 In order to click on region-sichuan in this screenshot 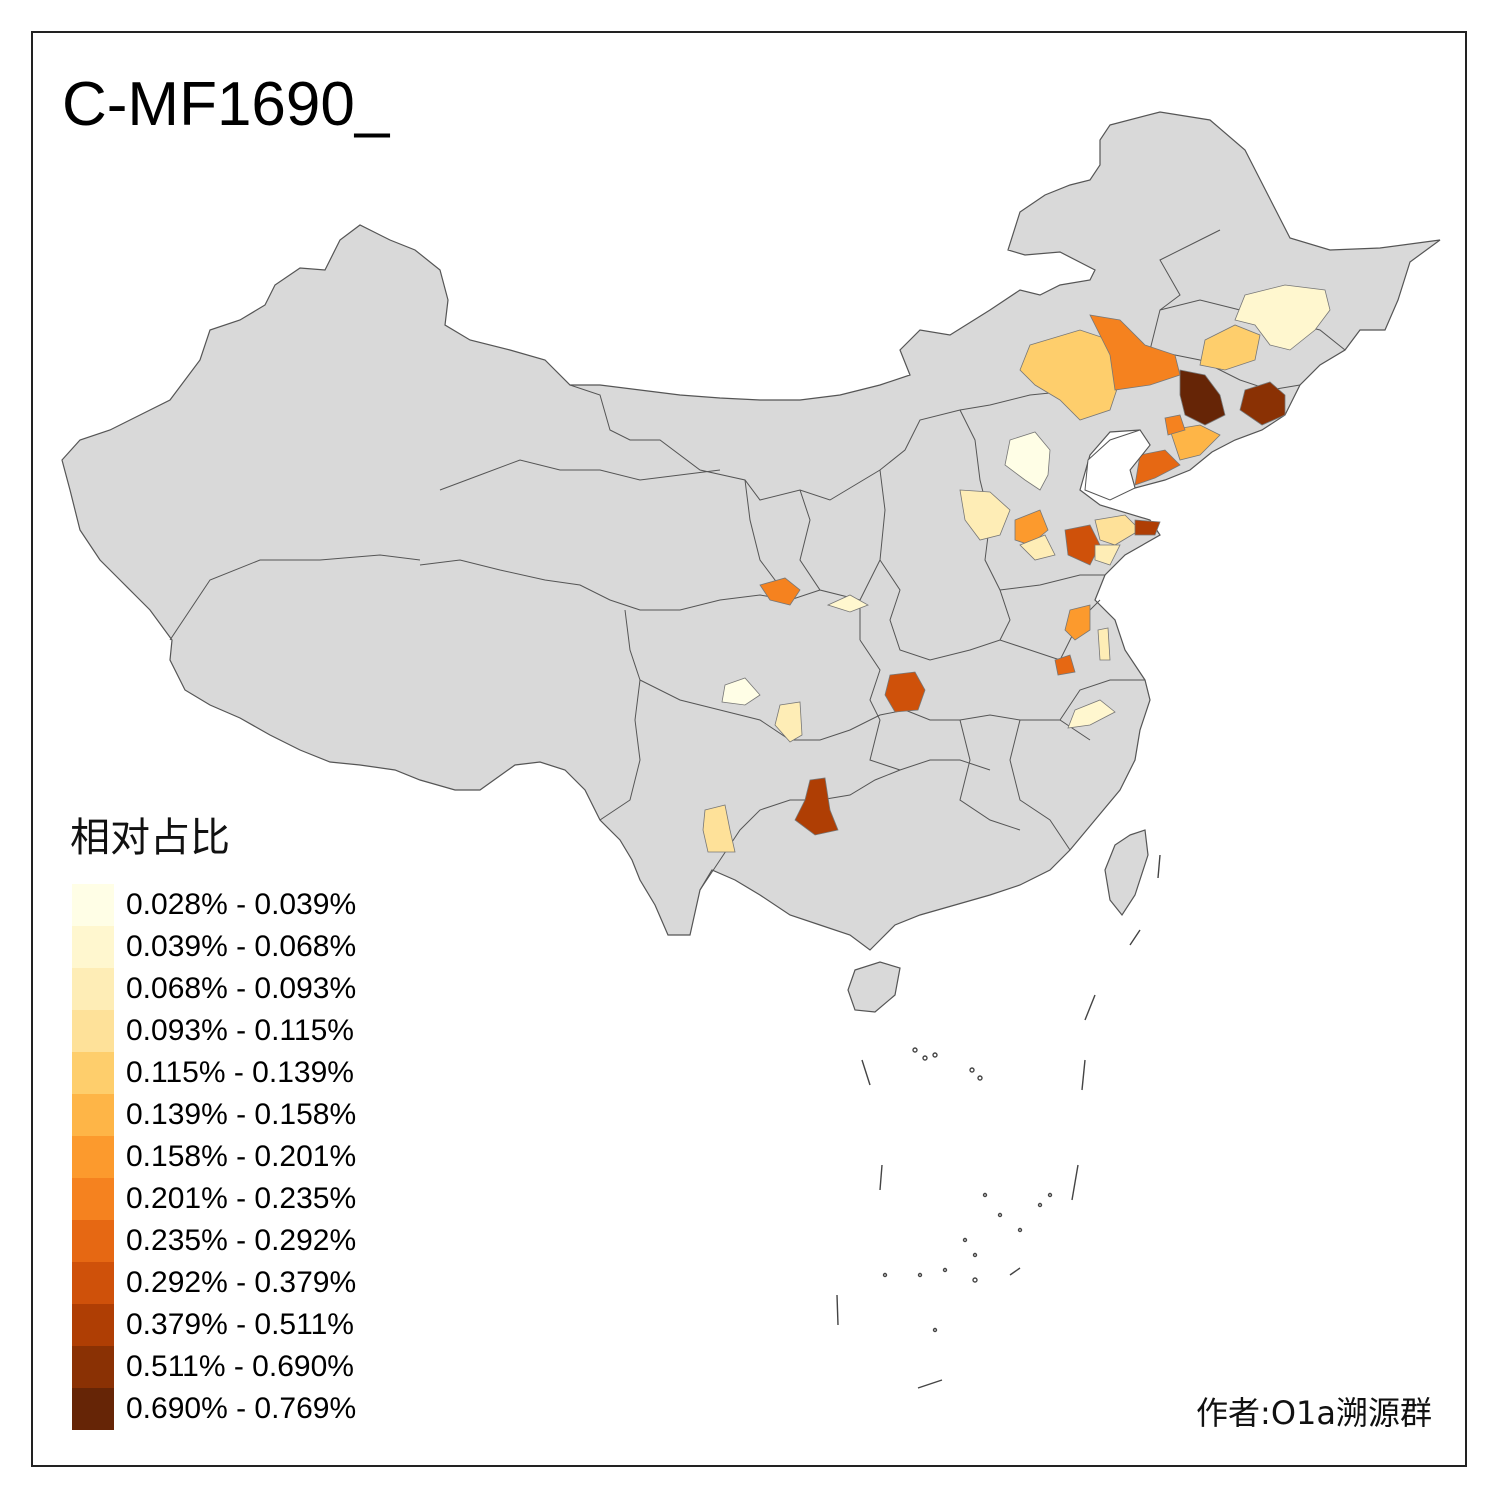, I will do `click(741, 691)`.